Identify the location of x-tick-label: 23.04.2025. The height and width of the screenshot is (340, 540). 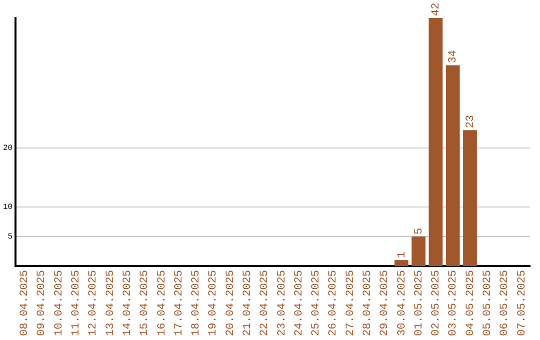
(282, 303).